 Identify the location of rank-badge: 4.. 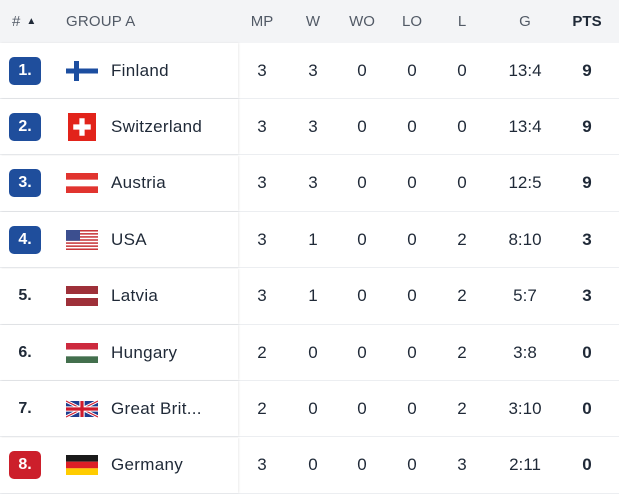
(25, 239).